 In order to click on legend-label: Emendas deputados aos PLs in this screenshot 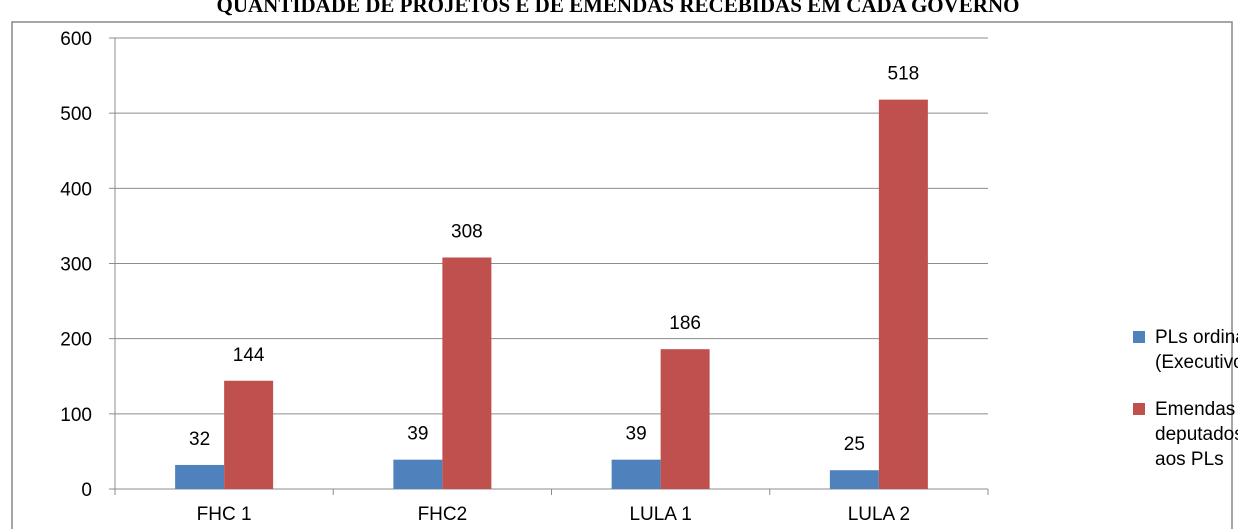, I will do `click(1196, 434)`.